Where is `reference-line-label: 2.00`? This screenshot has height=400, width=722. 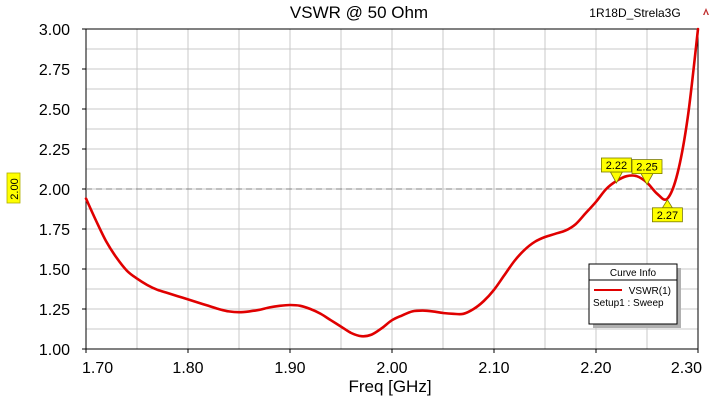 reference-line-label: 2.00 is located at coordinates (13, 188).